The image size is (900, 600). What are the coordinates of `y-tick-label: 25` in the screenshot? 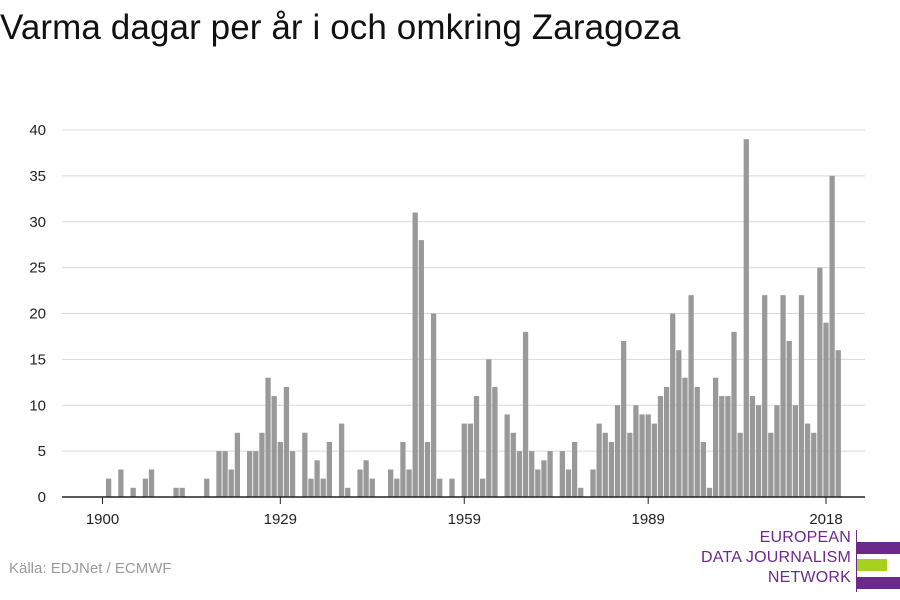 It's located at (37, 268).